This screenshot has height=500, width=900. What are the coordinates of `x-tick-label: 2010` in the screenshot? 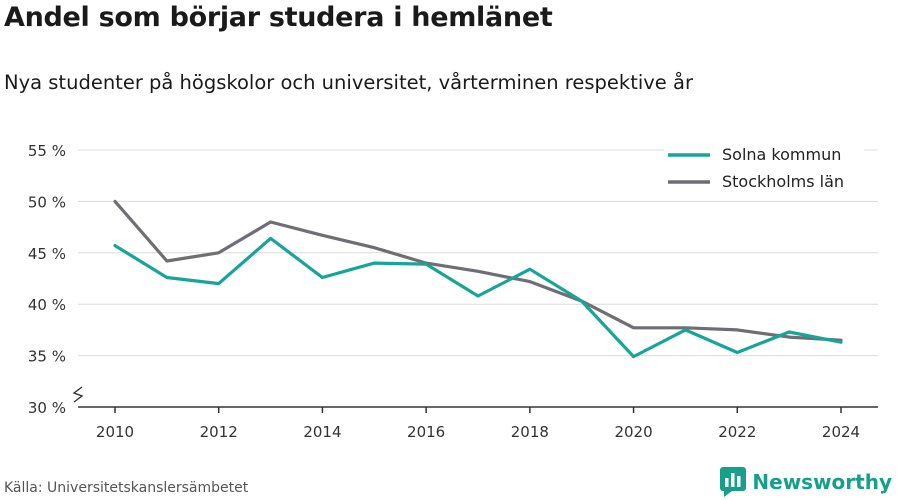 It's located at (115, 432).